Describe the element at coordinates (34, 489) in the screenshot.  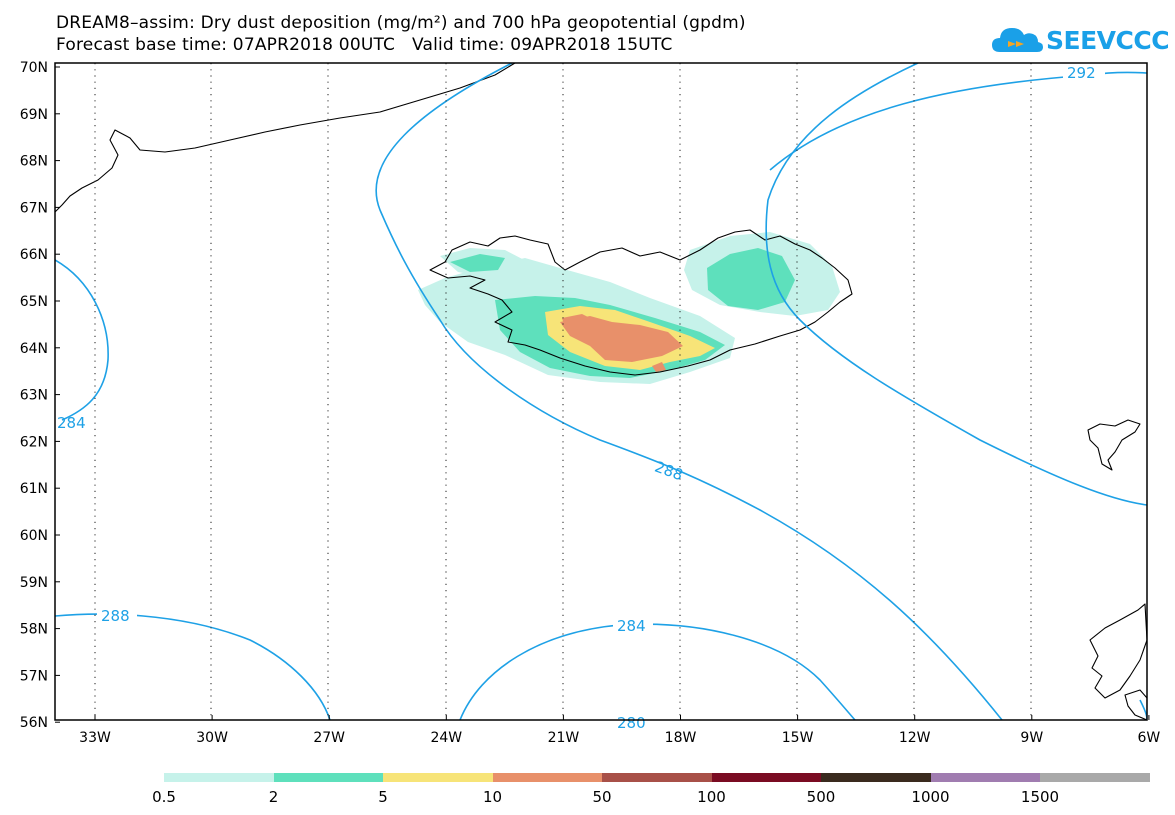
I see `latitude-label: 61N` at that location.